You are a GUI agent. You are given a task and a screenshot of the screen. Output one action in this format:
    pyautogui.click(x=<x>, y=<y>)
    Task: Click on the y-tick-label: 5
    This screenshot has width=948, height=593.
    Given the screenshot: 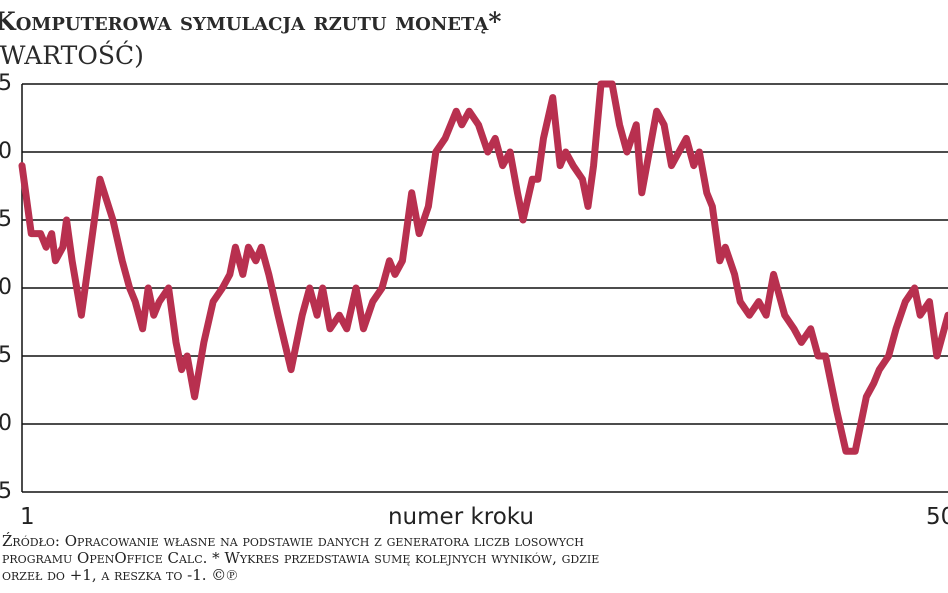 What is the action you would take?
    pyautogui.click(x=6, y=219)
    